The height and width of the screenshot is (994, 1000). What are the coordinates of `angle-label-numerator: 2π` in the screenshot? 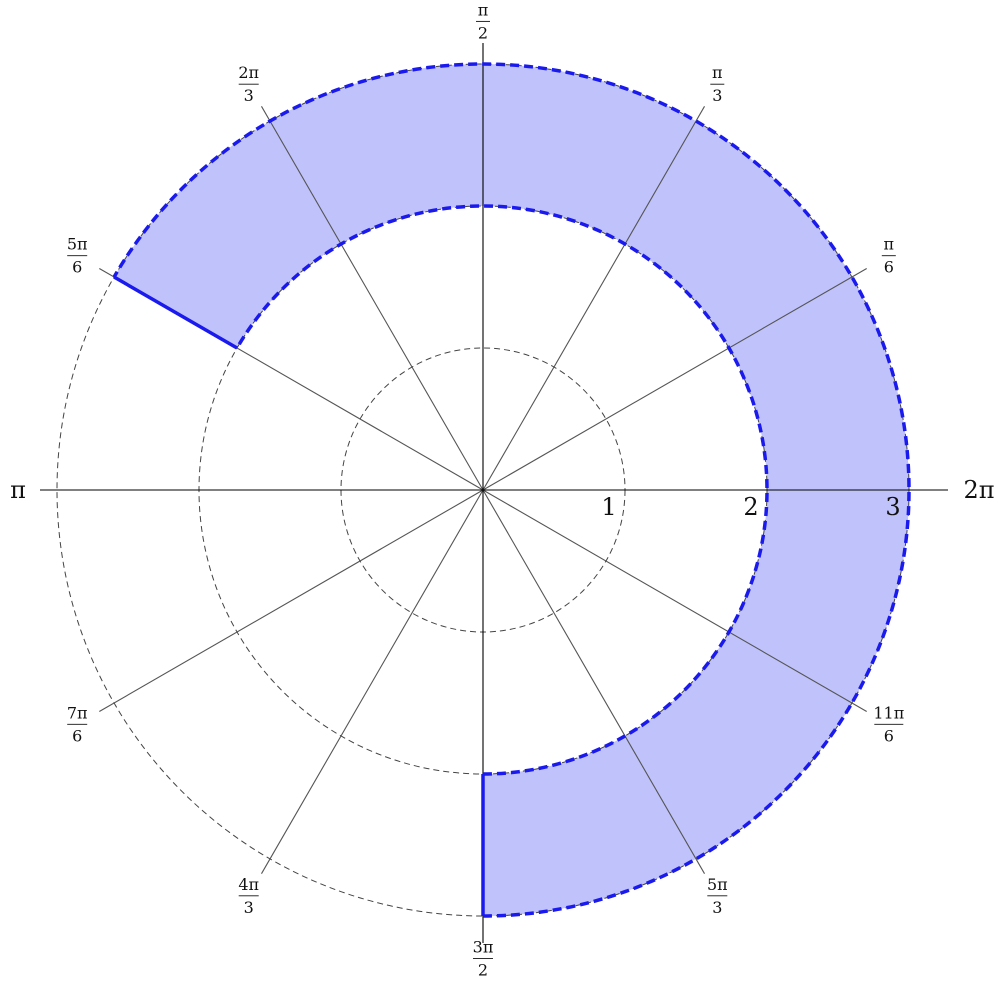 It's located at (248, 72).